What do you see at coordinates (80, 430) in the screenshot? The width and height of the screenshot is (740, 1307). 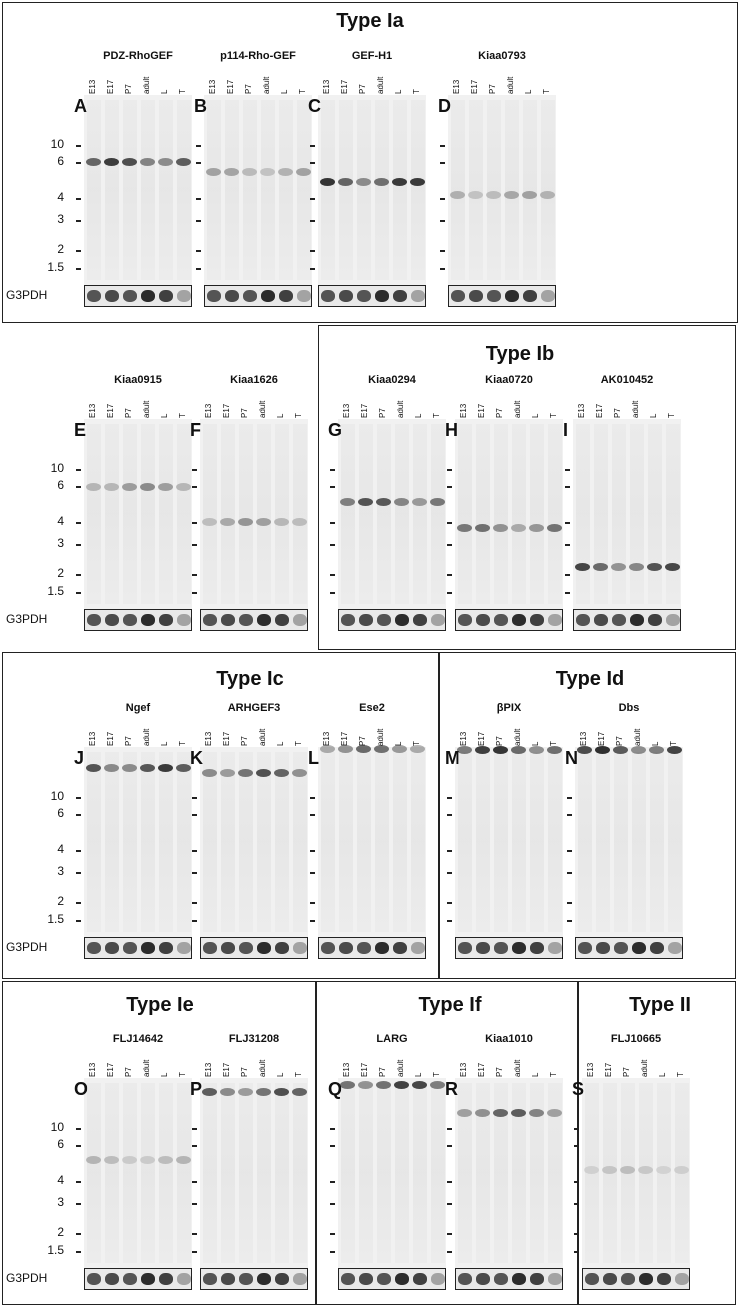 I see `panel-letter: E` at bounding box center [80, 430].